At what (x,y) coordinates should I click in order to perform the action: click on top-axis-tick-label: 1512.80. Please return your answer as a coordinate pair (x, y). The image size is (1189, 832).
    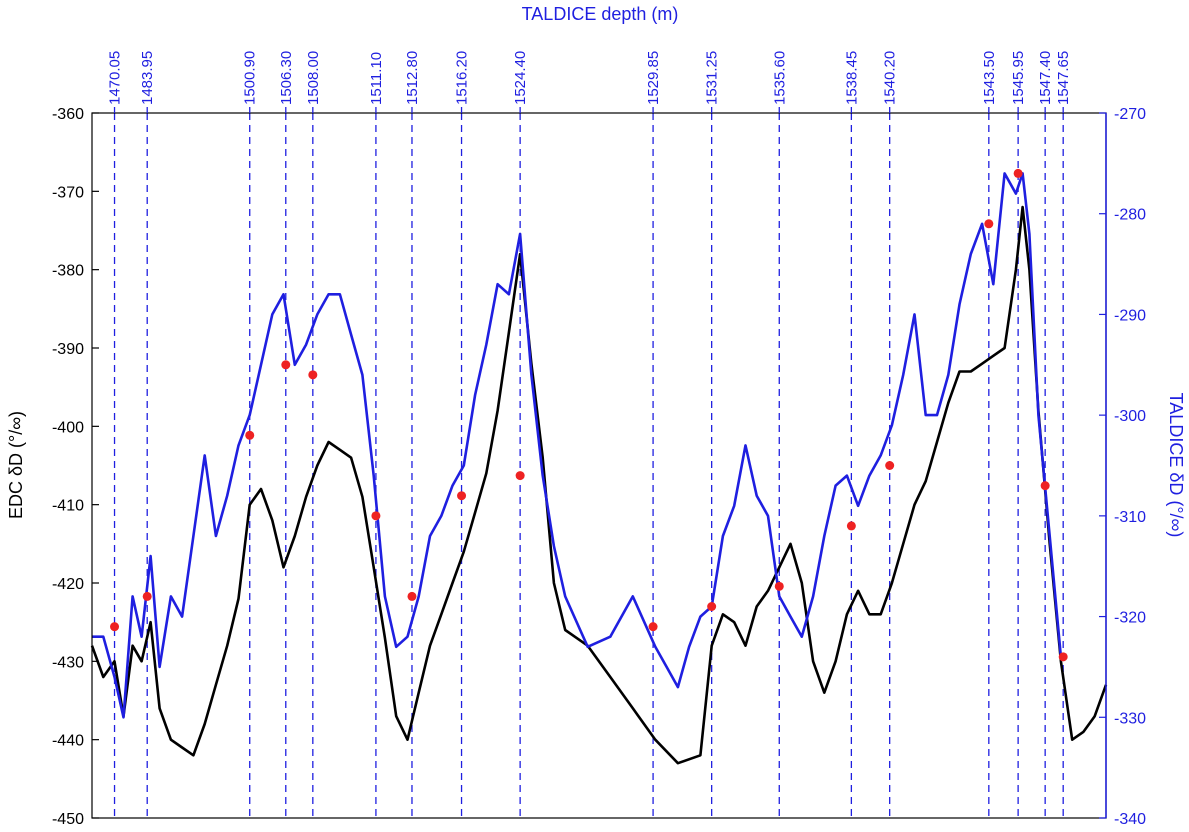
    Looking at the image, I should click on (412, 78).